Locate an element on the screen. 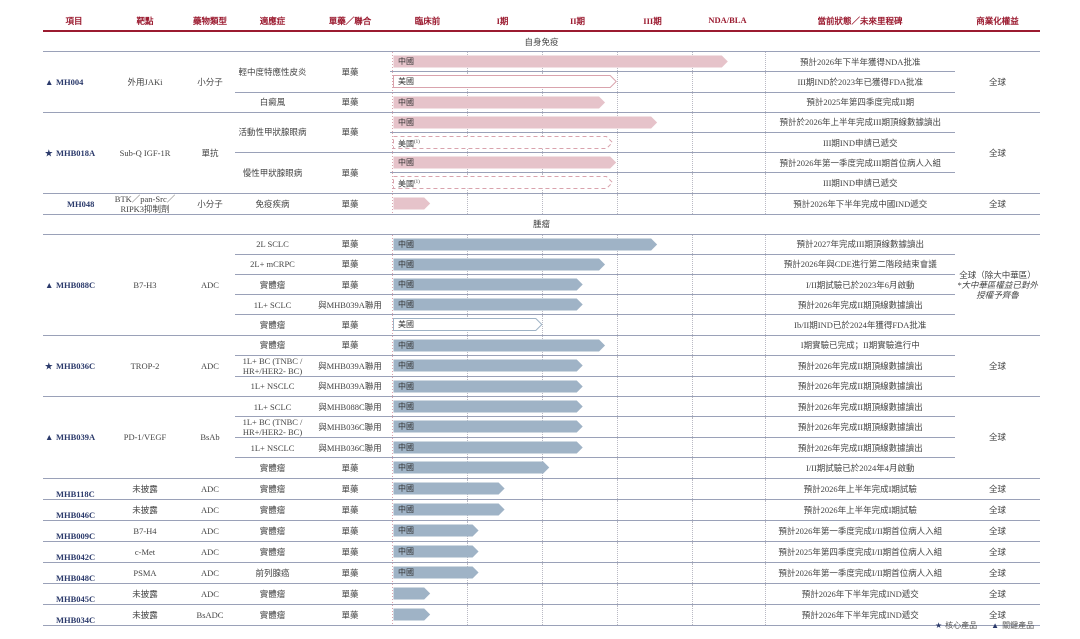 This screenshot has height=639, width=1080. project-id: MH004 is located at coordinates (70, 81).